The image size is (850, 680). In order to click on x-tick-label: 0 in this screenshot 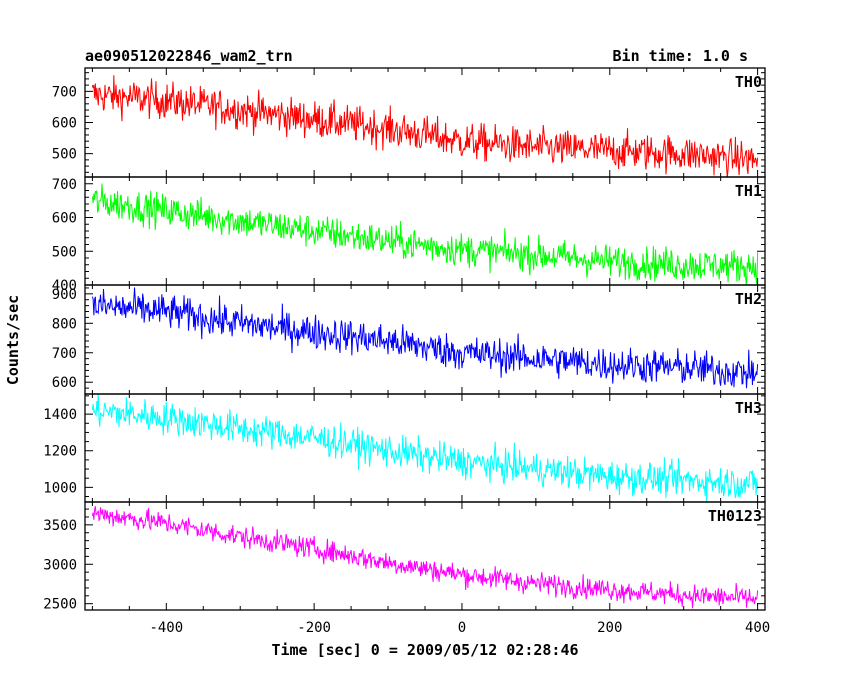, I will do `click(462, 628)`.